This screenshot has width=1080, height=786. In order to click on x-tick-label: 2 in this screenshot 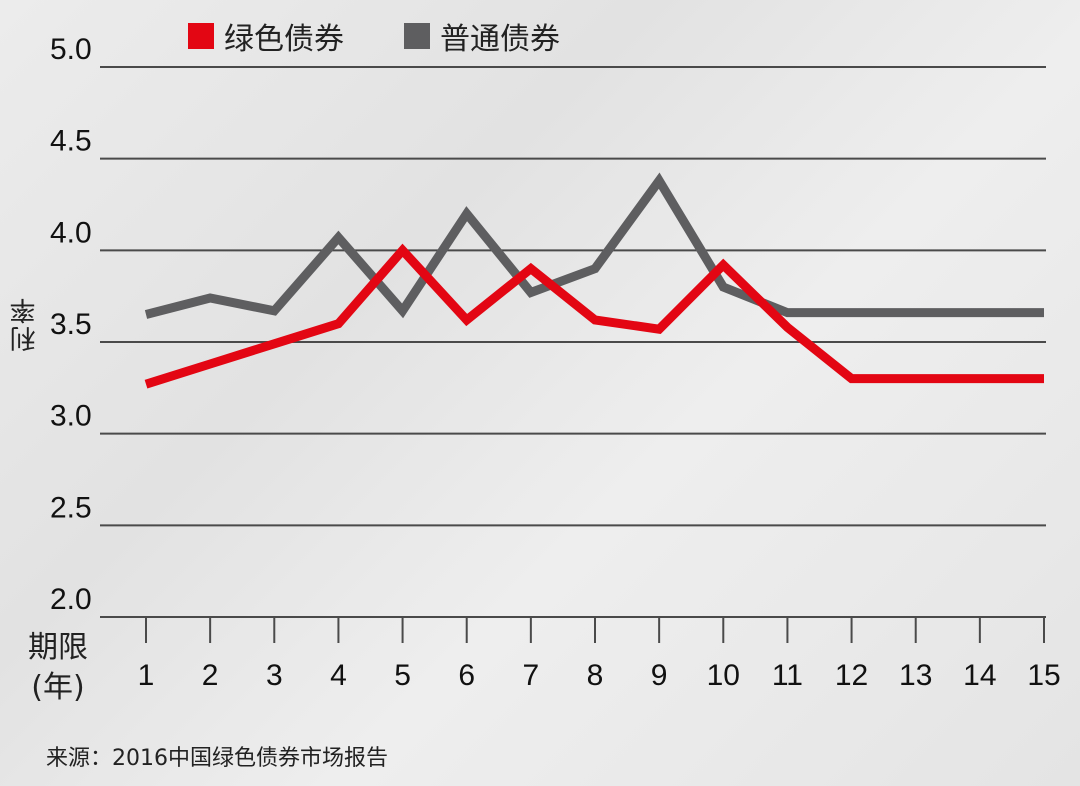, I will do `click(210, 675)`.